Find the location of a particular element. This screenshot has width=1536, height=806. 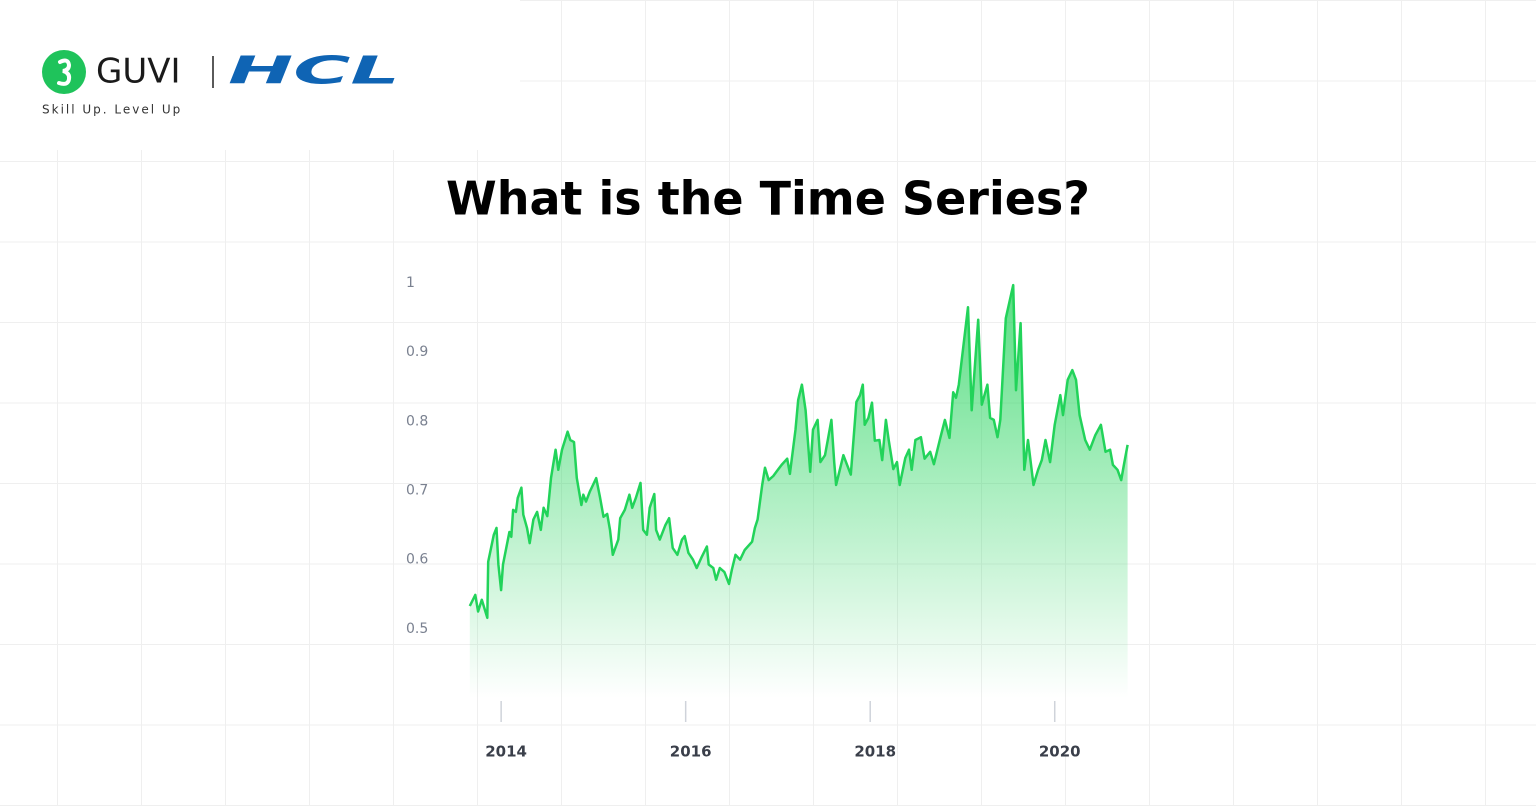

x-tick-label: 2016 is located at coordinates (691, 752).